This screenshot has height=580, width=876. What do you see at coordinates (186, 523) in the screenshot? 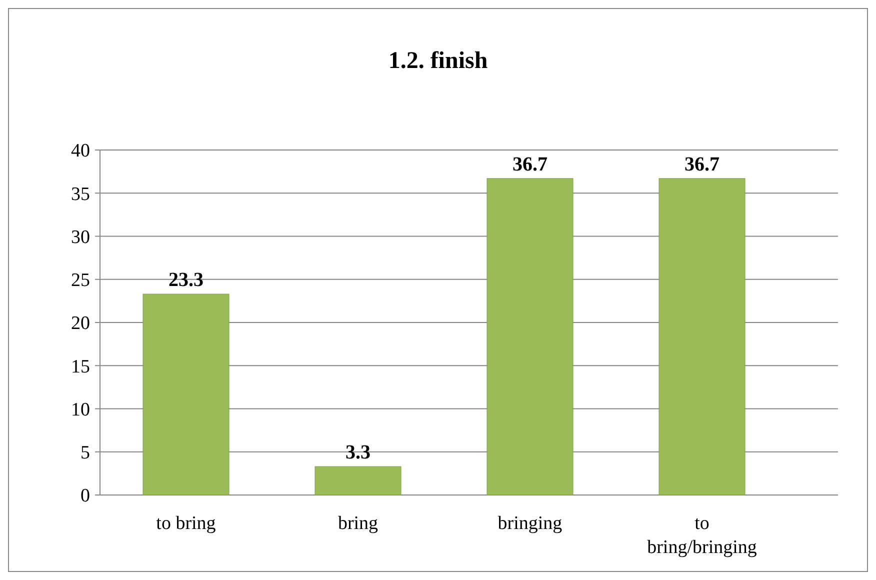
I see `x-tick-label: to bring` at bounding box center [186, 523].